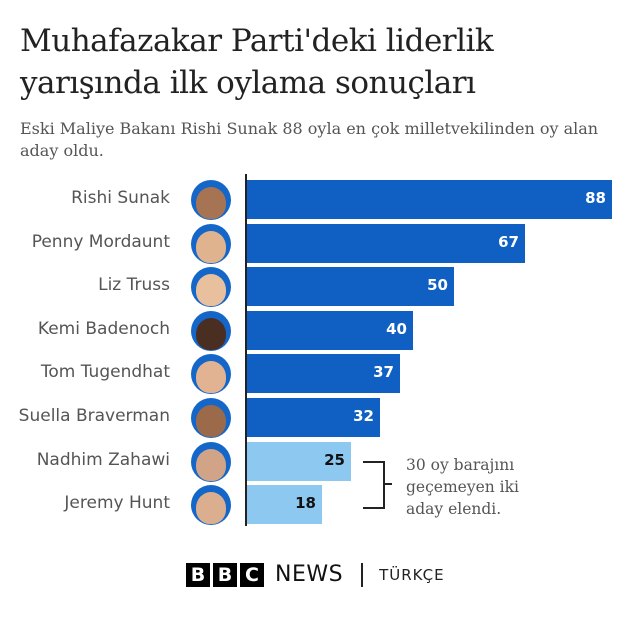 The image size is (640, 640). I want to click on bar: 25, so click(299, 461).